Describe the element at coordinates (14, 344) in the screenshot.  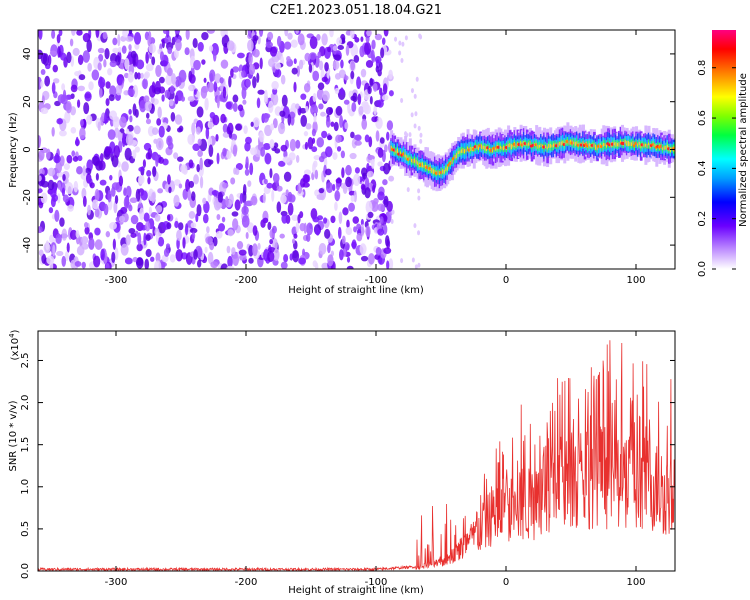
I see `snr-scale-label: (x104)` at that location.